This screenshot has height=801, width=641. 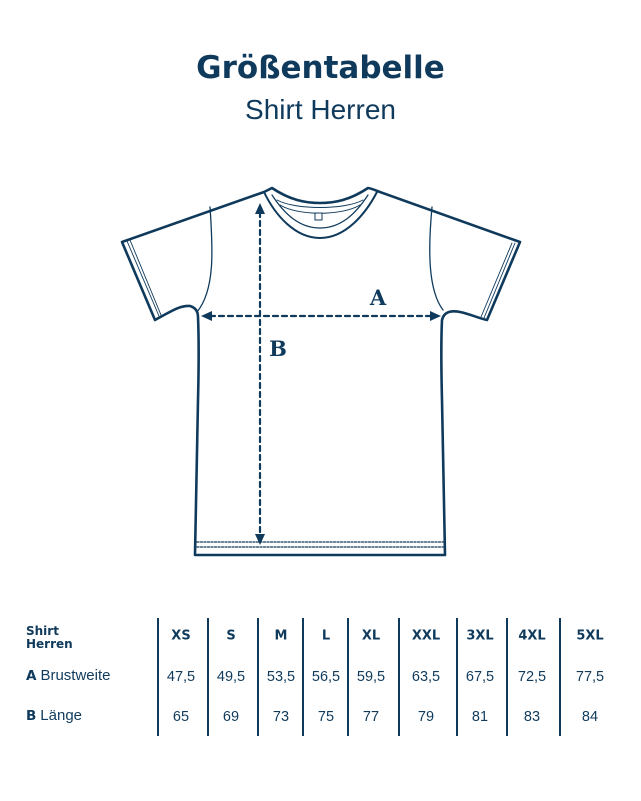 I want to click on table-cell: 81, so click(x=480, y=717).